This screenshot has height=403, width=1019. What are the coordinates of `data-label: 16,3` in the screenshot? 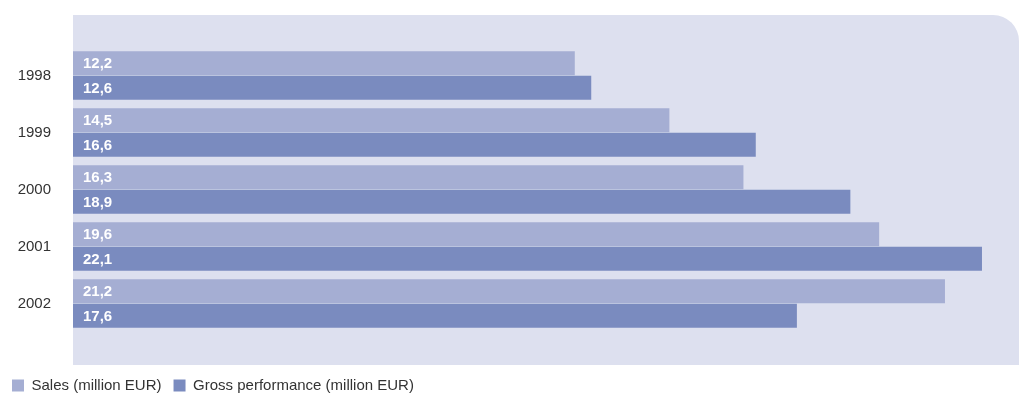 It's located at (98, 177).